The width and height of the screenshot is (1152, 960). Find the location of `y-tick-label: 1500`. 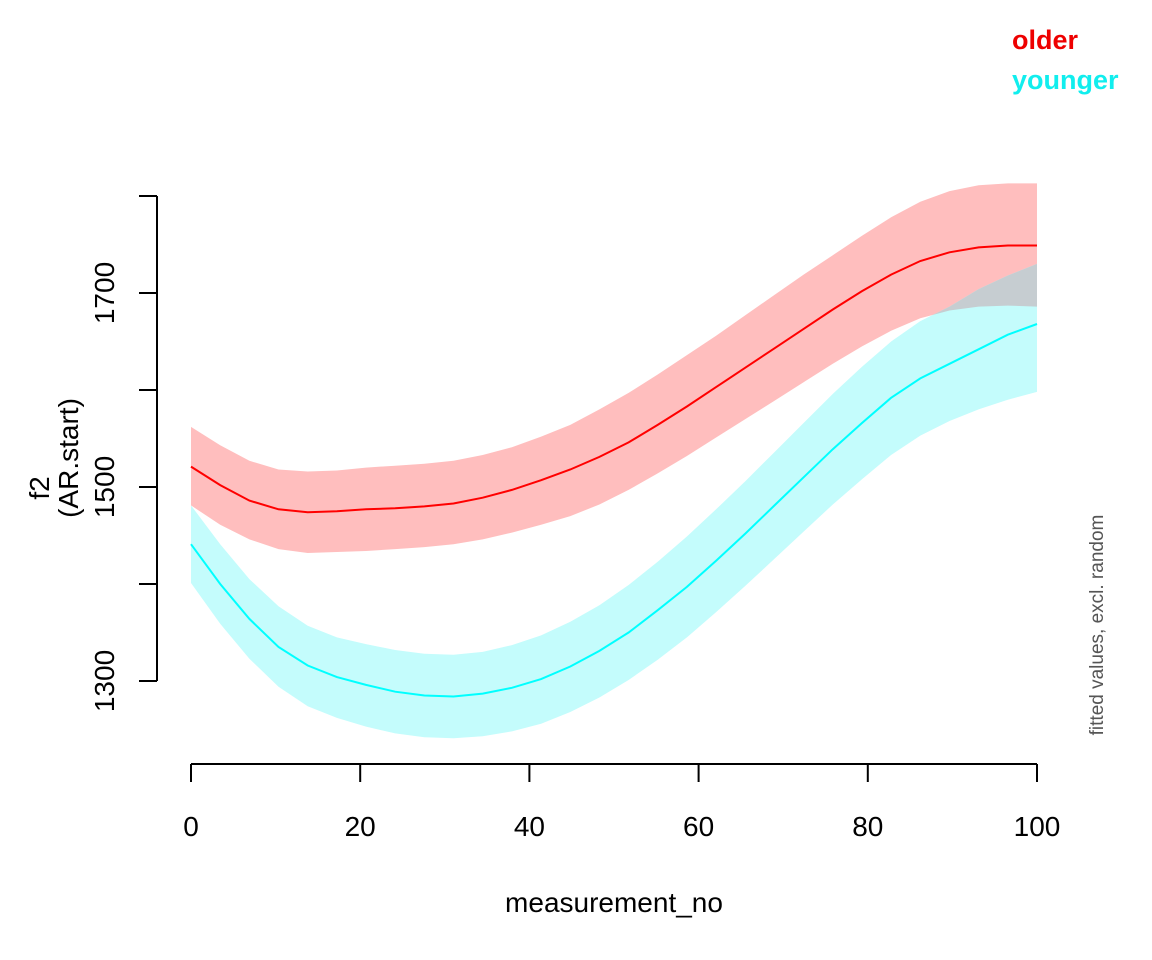

y-tick-label: 1500 is located at coordinates (104, 487).